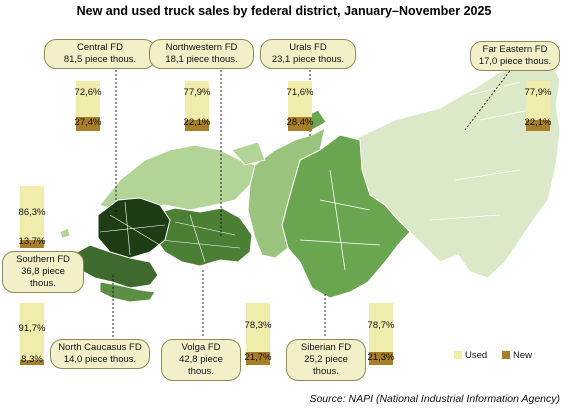 This screenshot has width=568, height=413. I want to click on callout-volga: Volga FD 42,8 piece thous., so click(201, 360).